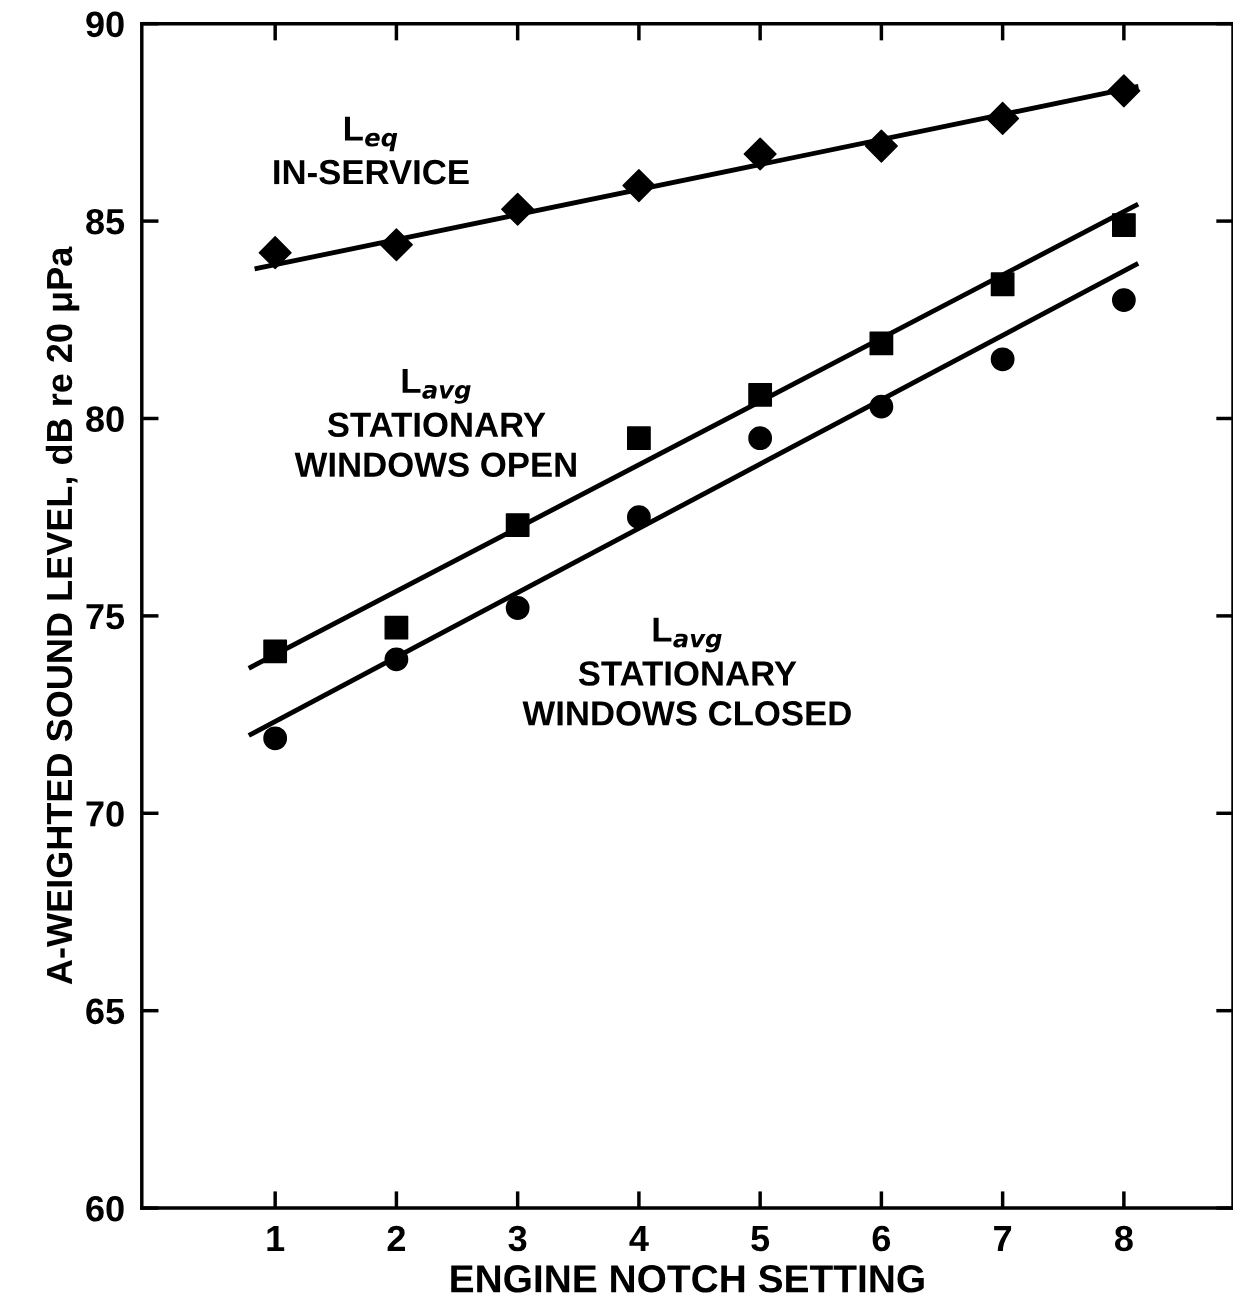 The width and height of the screenshot is (1233, 1316). What do you see at coordinates (105, 24) in the screenshot?
I see `y-tick-label: 90` at bounding box center [105, 24].